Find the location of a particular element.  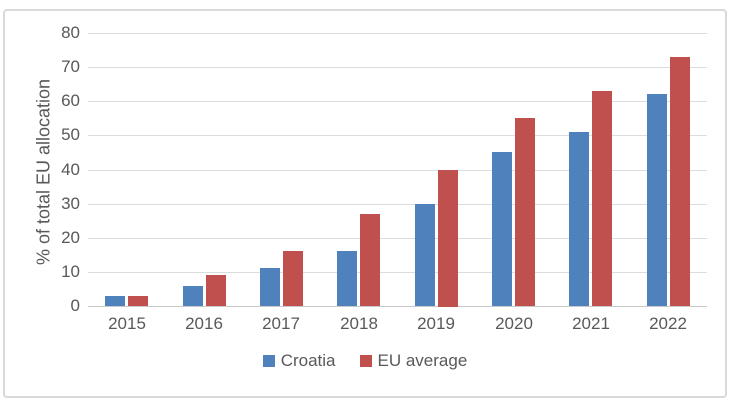

legend-label: Croatia is located at coordinates (308, 360).